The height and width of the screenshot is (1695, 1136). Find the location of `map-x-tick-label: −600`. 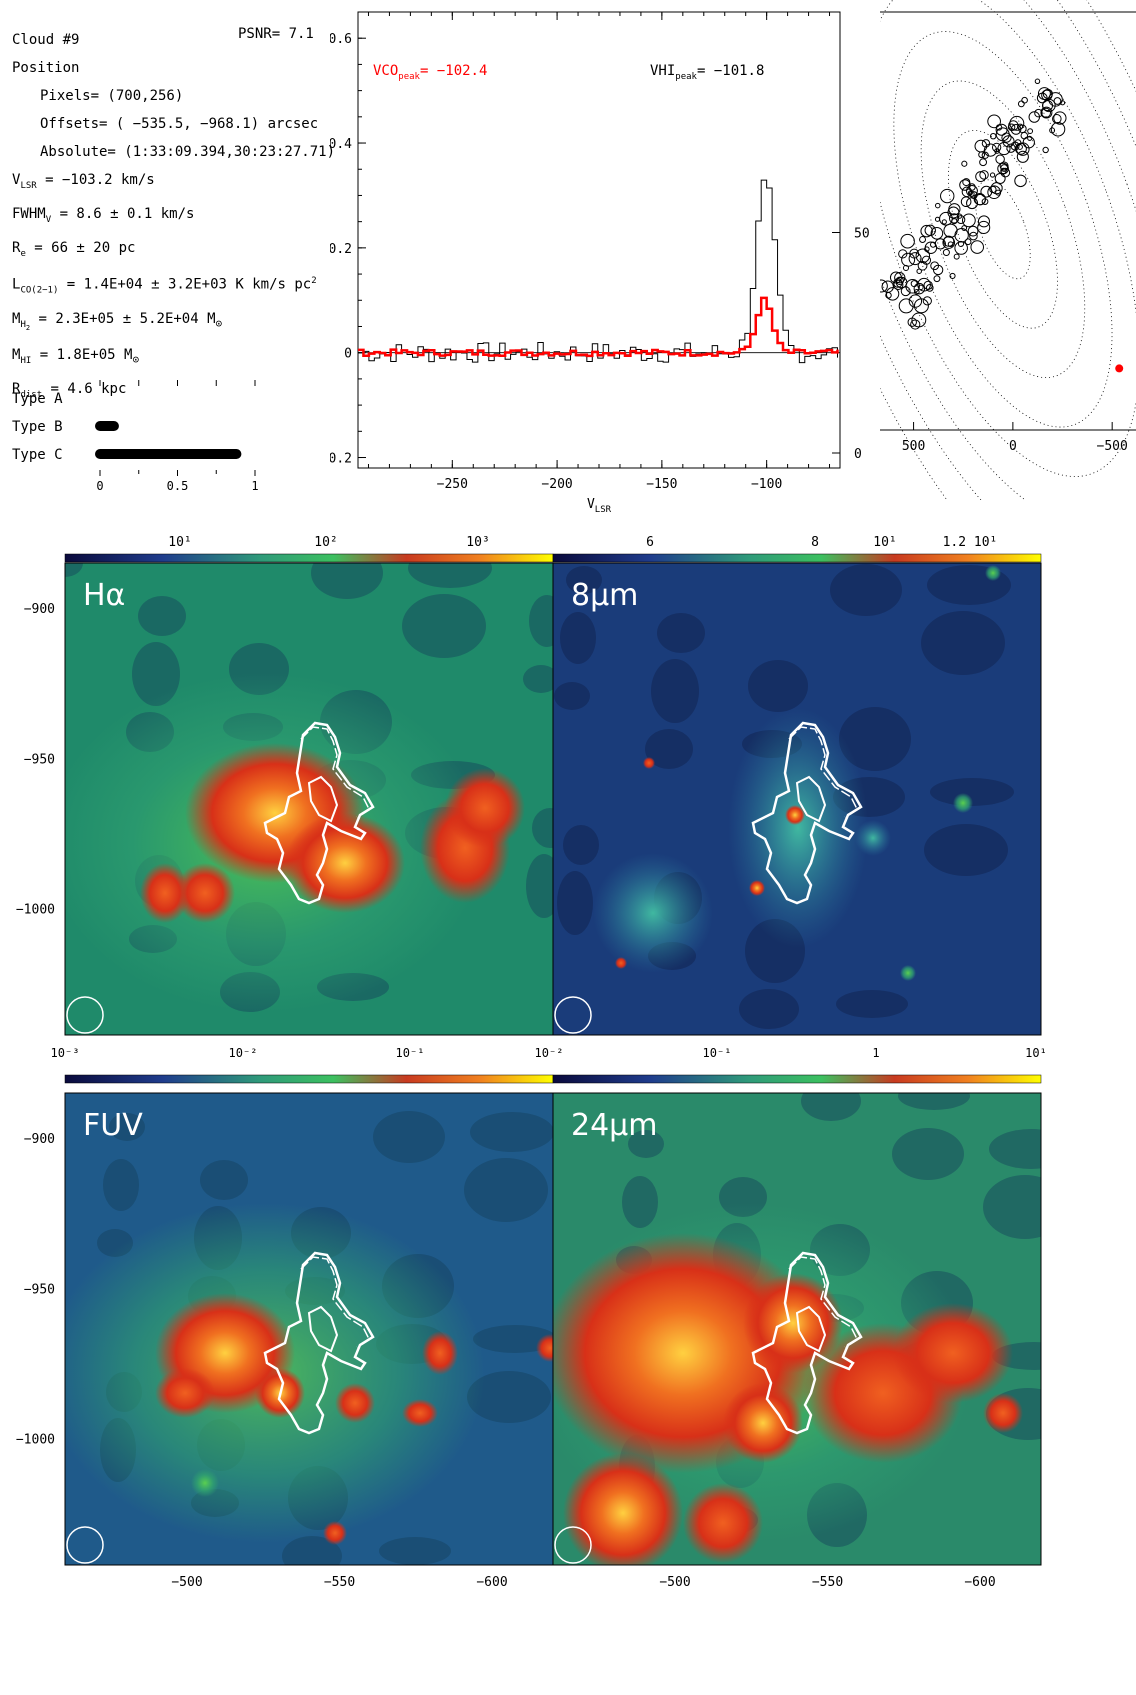

map-x-tick-label: −600 is located at coordinates (491, 1582).